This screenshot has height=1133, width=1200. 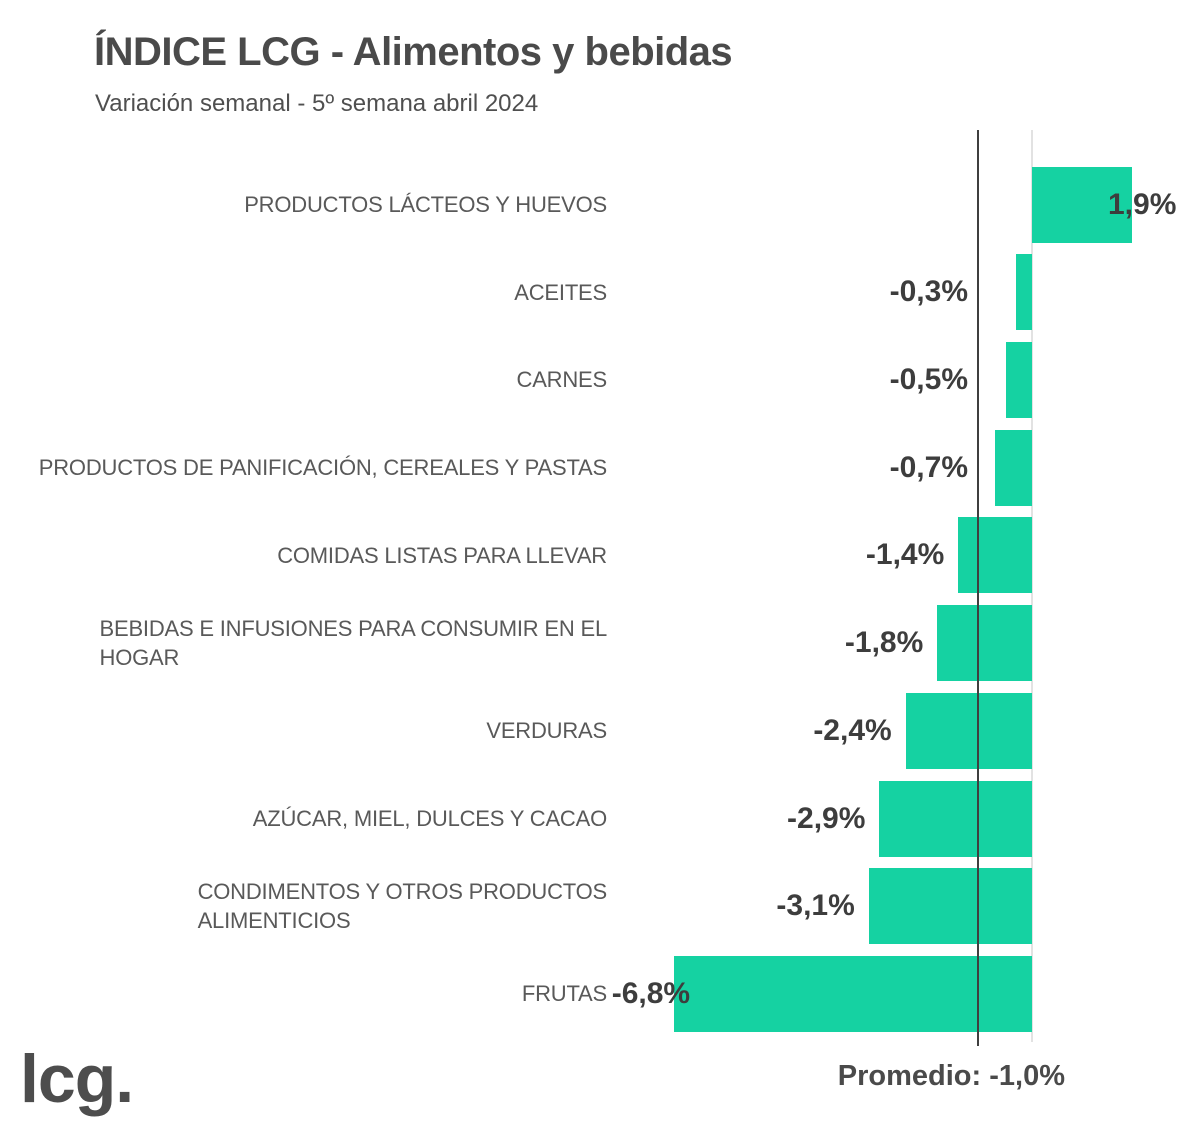 I want to click on category-label-cell: CARNES, so click(x=306, y=380).